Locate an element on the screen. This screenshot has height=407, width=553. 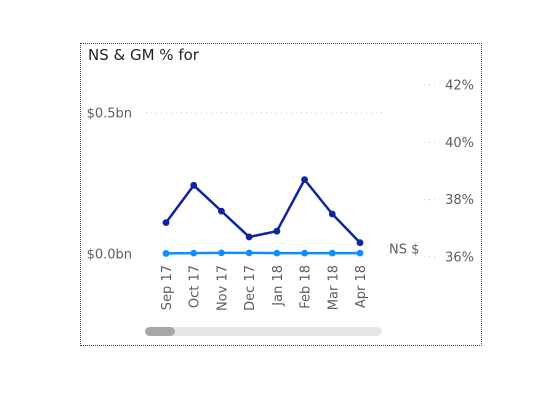
series-label: NS $ is located at coordinates (404, 250).